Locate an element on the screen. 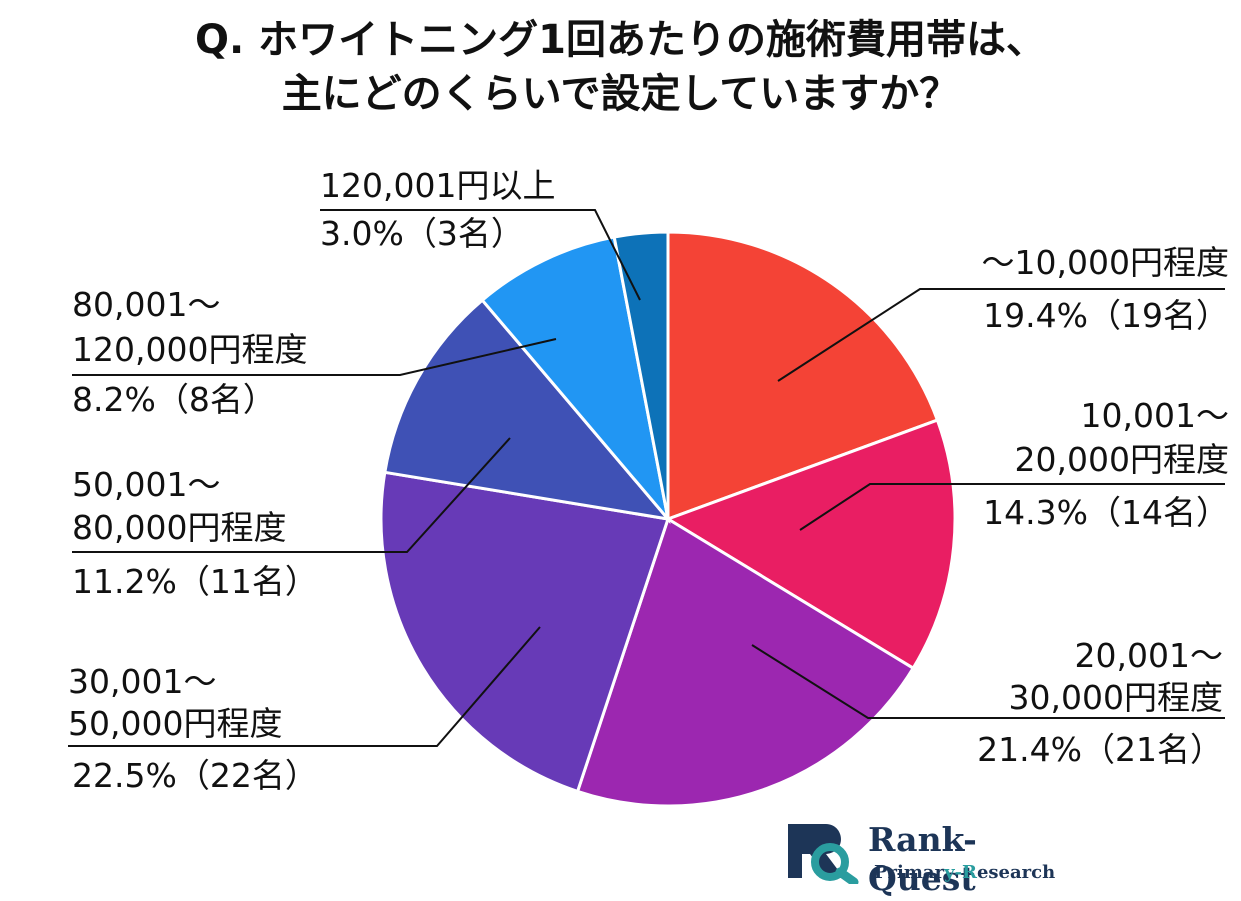 Image resolution: width=1241 pixels, height=901 pixels. chart-title-line1: Q. ホワイトニング1回あたりの施術費用帯は、 is located at coordinates (620, 40).